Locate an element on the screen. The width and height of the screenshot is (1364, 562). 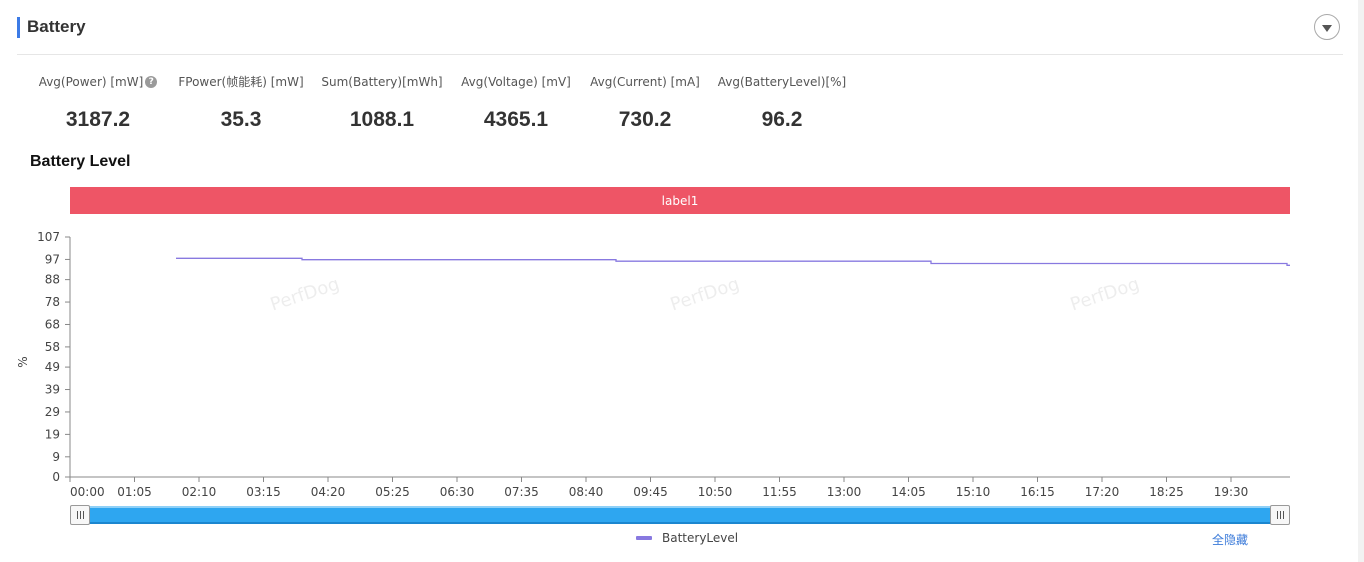
y-tick-label: 97 is located at coordinates (52, 259).